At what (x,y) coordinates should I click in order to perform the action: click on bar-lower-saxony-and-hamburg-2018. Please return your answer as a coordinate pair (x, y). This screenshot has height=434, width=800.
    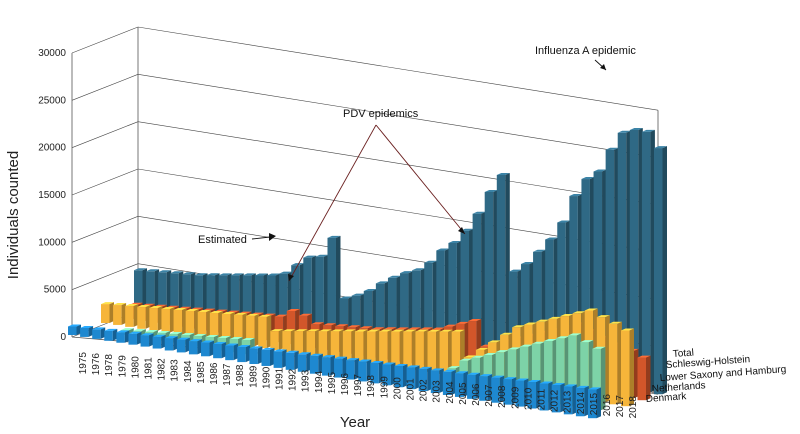
    Looking at the image, I should click on (627, 367).